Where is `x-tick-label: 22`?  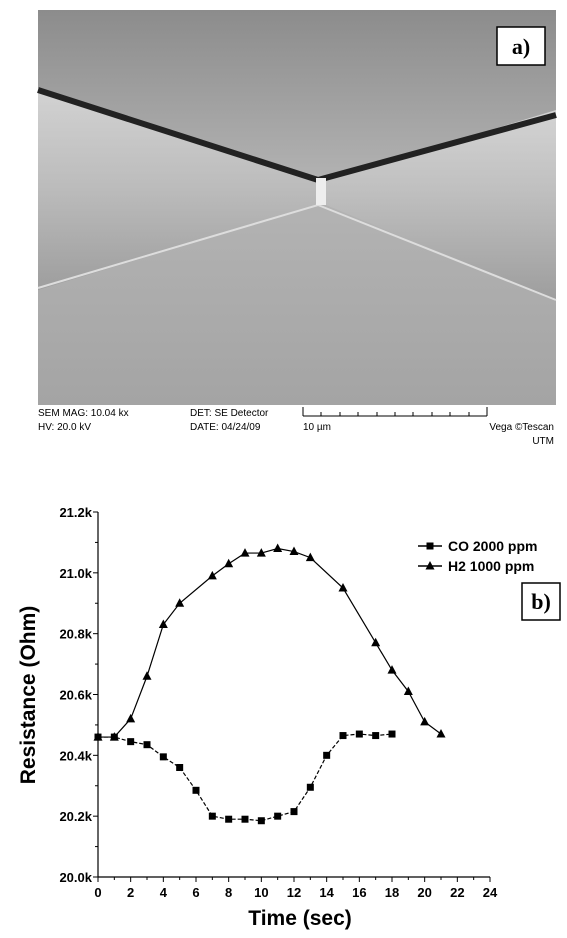
x-tick-label: 22 is located at coordinates (457, 892).